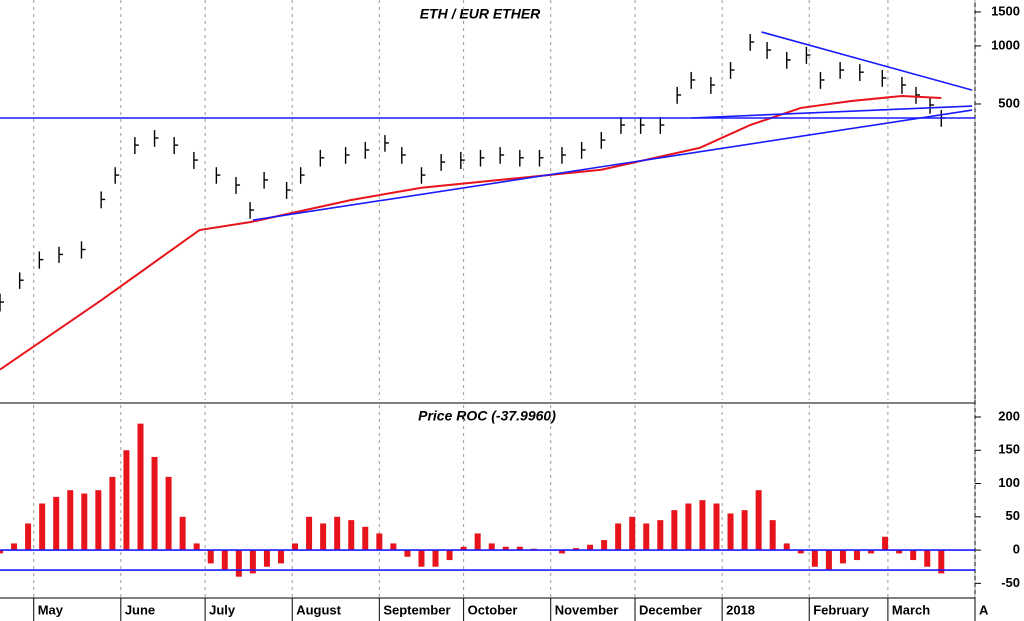  Describe the element at coordinates (1016, 549) in the screenshot. I see `y-tick-label: 0` at that location.